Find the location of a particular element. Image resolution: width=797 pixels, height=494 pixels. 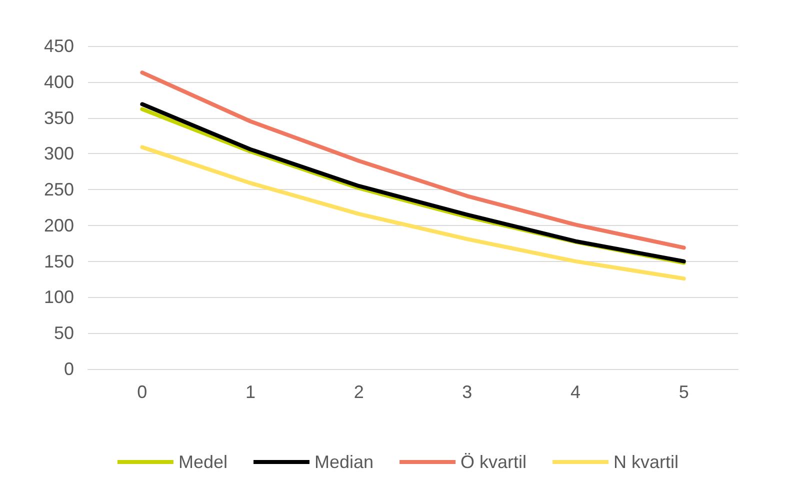

y-tick-label: 200 is located at coordinates (59, 225).